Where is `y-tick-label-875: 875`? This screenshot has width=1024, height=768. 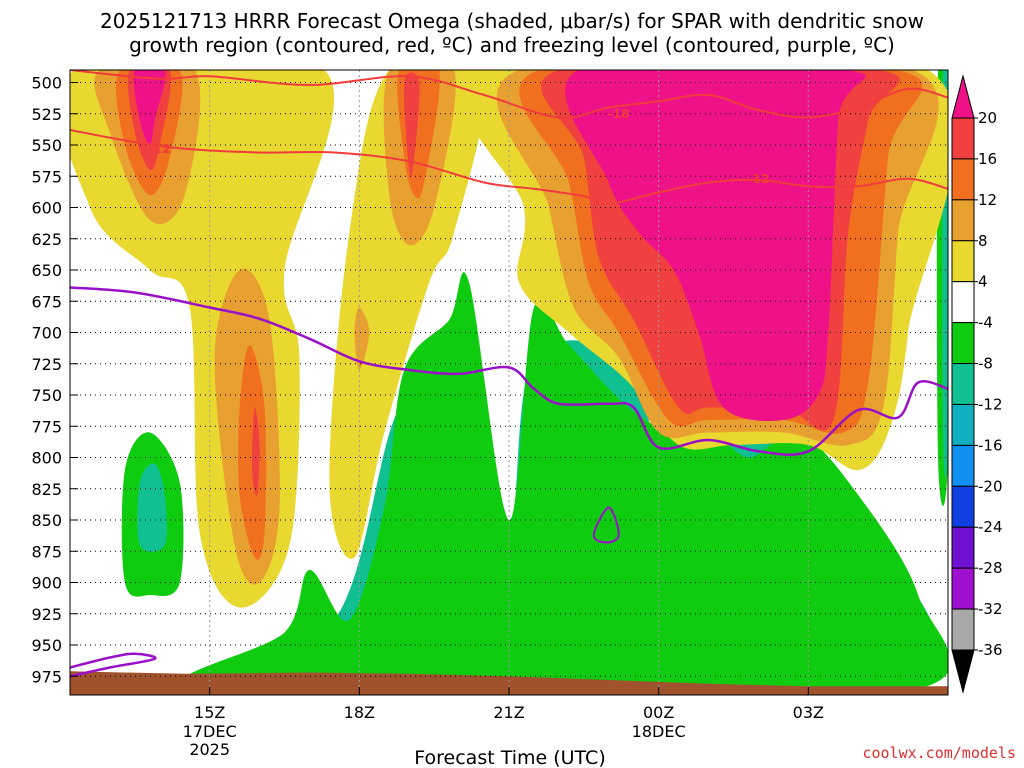
y-tick-label-875: 875 is located at coordinates (46, 551).